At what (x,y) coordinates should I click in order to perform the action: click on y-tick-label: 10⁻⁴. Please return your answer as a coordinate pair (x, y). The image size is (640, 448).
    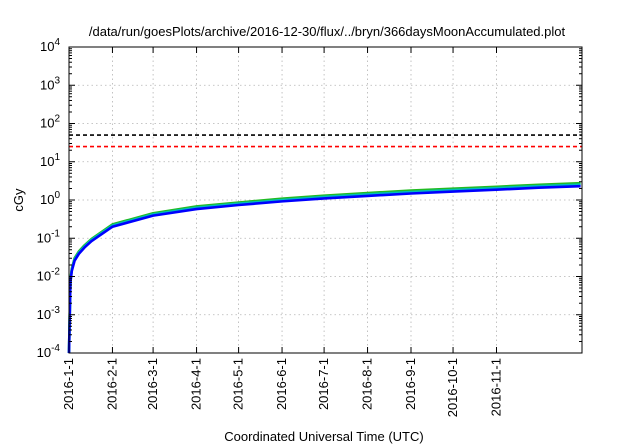
    Looking at the image, I should click on (49, 351).